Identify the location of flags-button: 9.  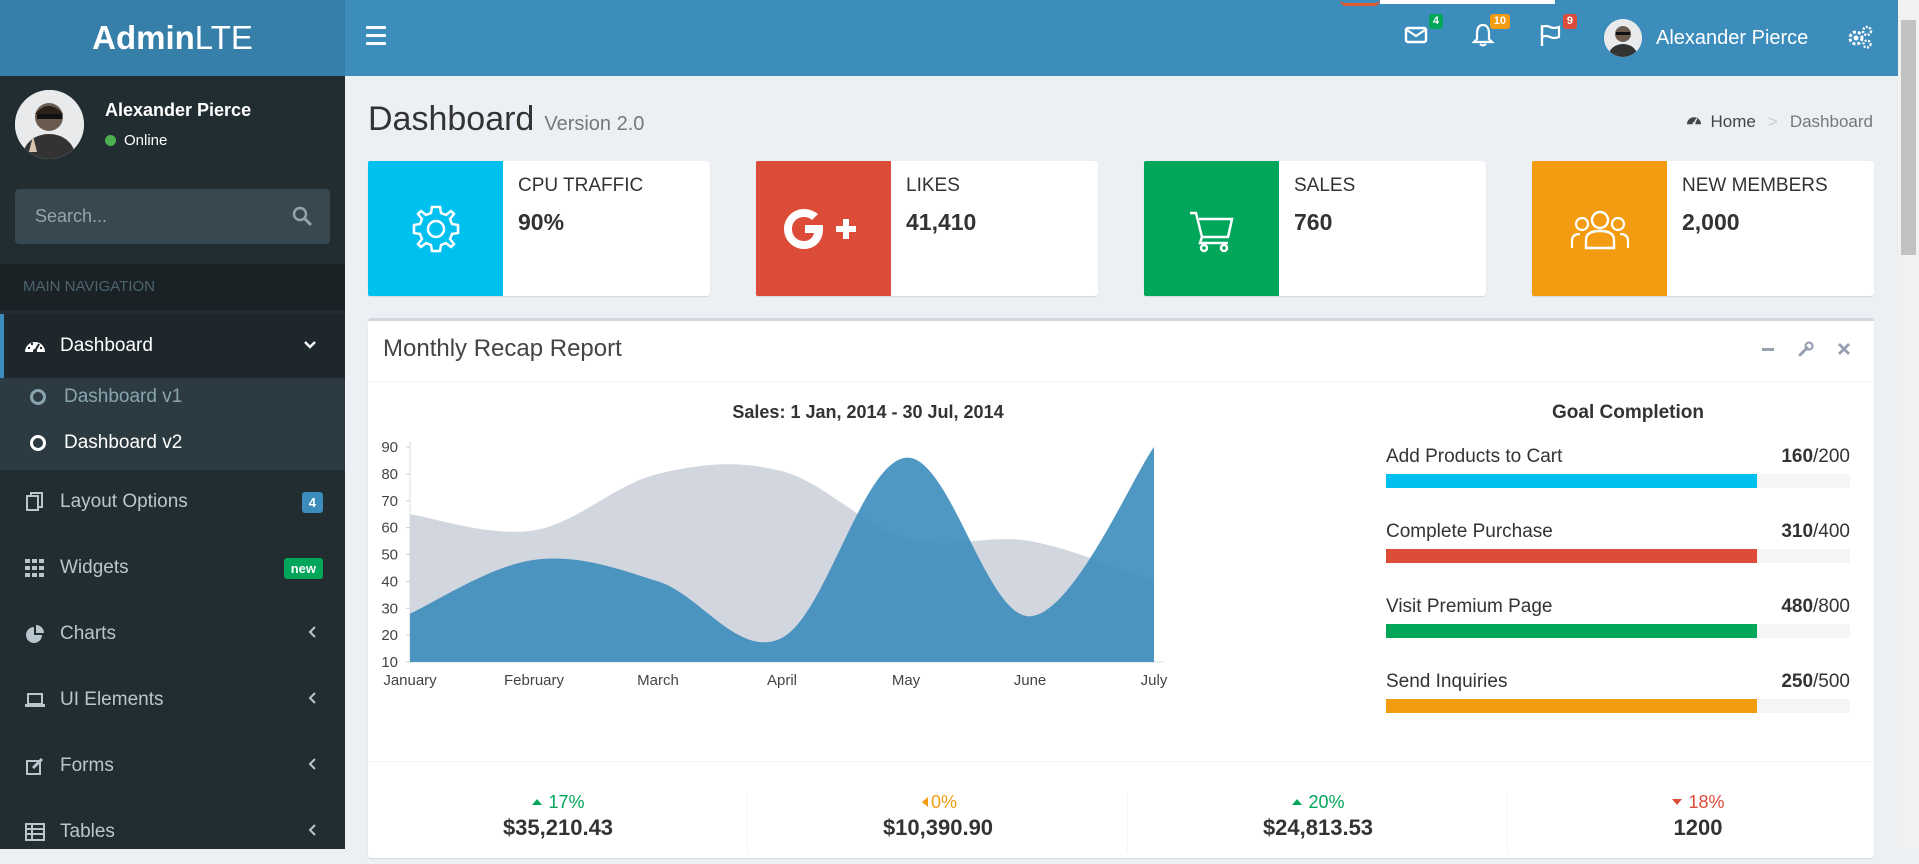
(1557, 33).